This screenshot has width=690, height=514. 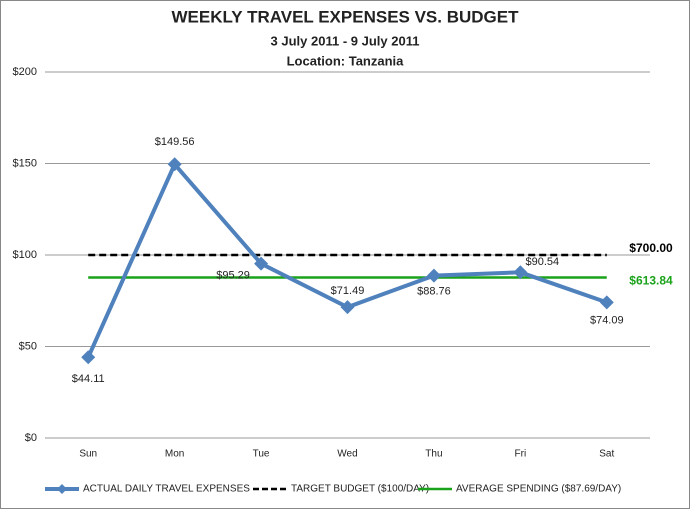 What do you see at coordinates (651, 281) in the screenshot?
I see `annotation: $613.84` at bounding box center [651, 281].